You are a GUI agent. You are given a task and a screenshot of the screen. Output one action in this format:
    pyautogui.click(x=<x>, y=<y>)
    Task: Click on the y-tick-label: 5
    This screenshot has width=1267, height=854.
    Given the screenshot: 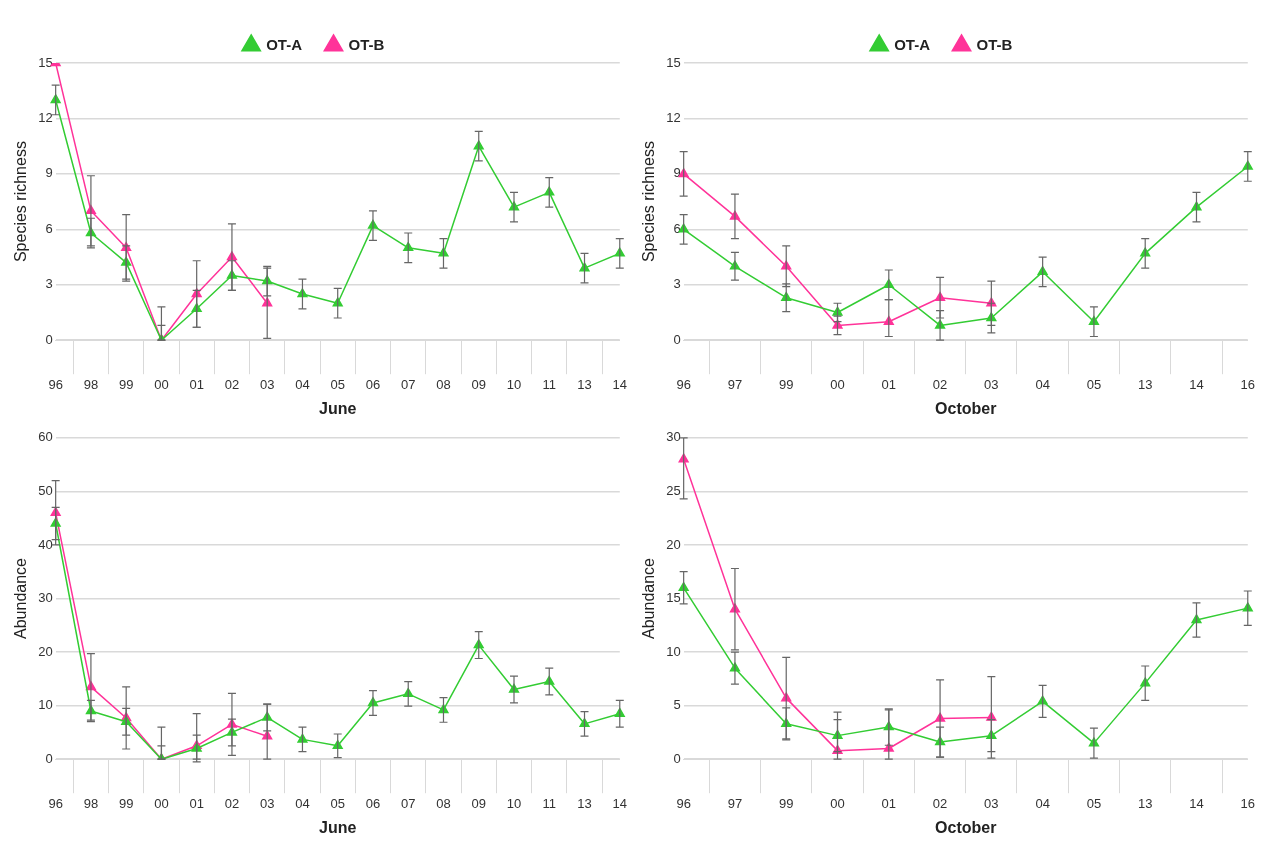 What is the action you would take?
    pyautogui.click(x=677, y=705)
    